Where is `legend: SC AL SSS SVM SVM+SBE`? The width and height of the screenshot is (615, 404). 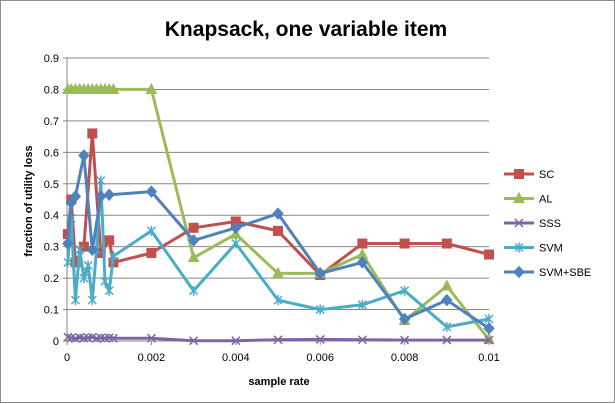 legend: SC AL SSS SVM SVM+SBE is located at coordinates (547, 224).